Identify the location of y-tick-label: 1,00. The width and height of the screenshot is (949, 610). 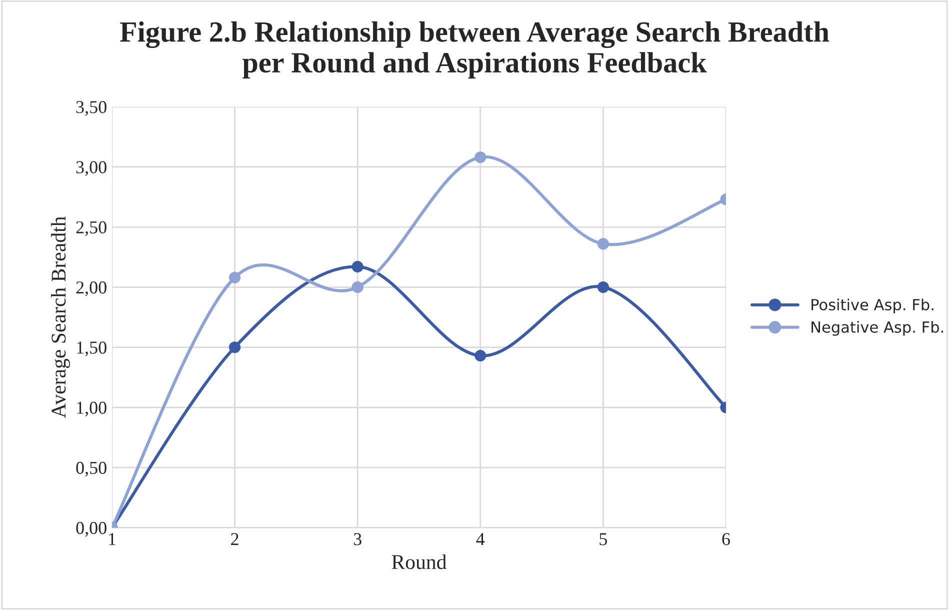
(91, 409).